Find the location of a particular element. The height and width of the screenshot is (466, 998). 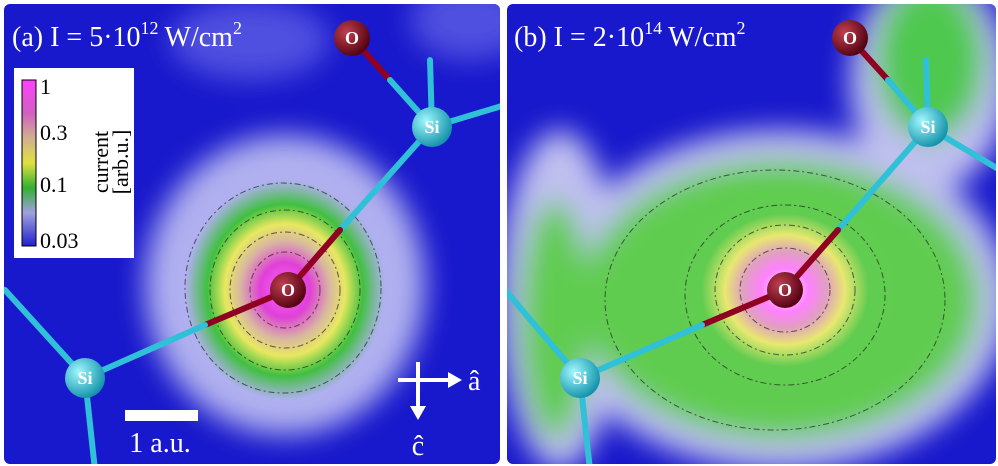

title-exponent: 14 is located at coordinates (653, 28).